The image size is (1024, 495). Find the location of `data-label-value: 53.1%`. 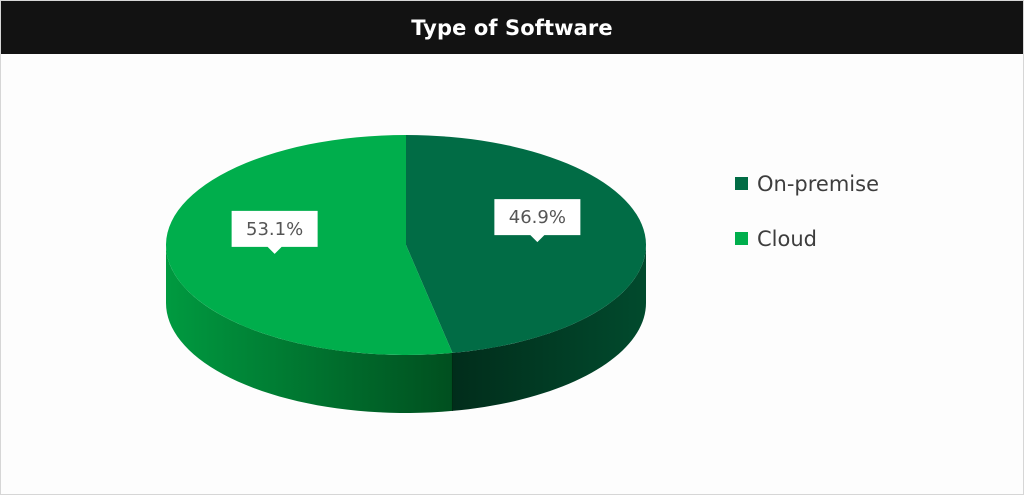

data-label-value: 53.1% is located at coordinates (274, 229).